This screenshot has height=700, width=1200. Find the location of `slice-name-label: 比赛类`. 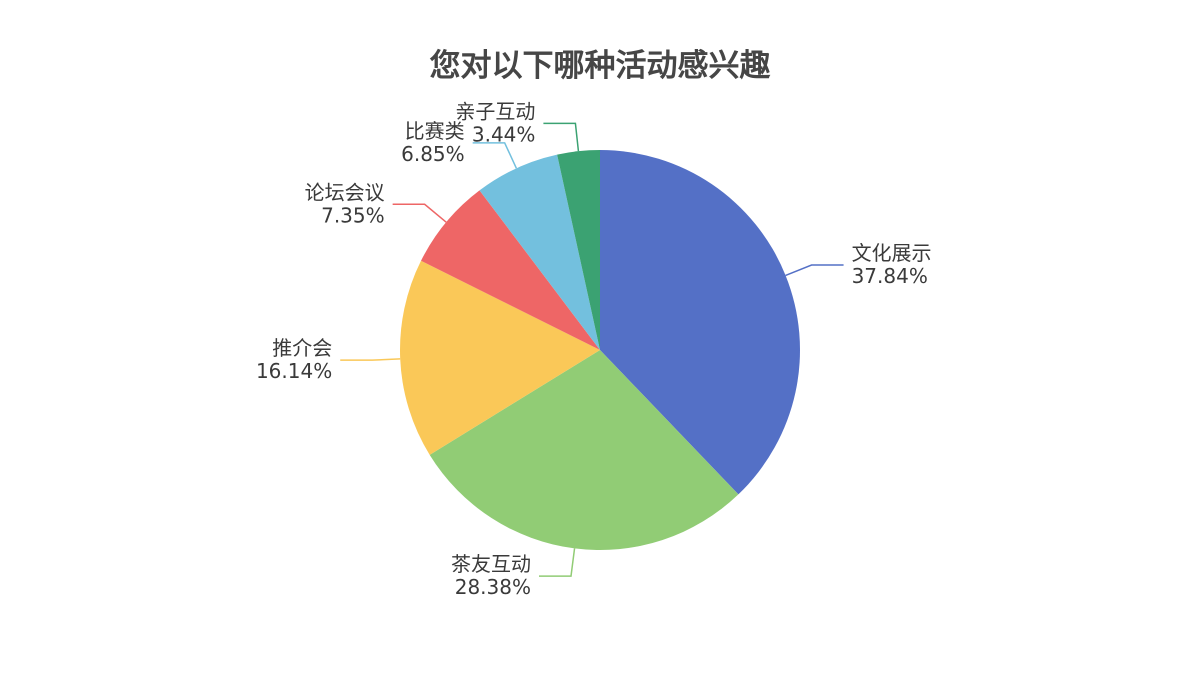

slice-name-label: 比赛类 is located at coordinates (435, 131).